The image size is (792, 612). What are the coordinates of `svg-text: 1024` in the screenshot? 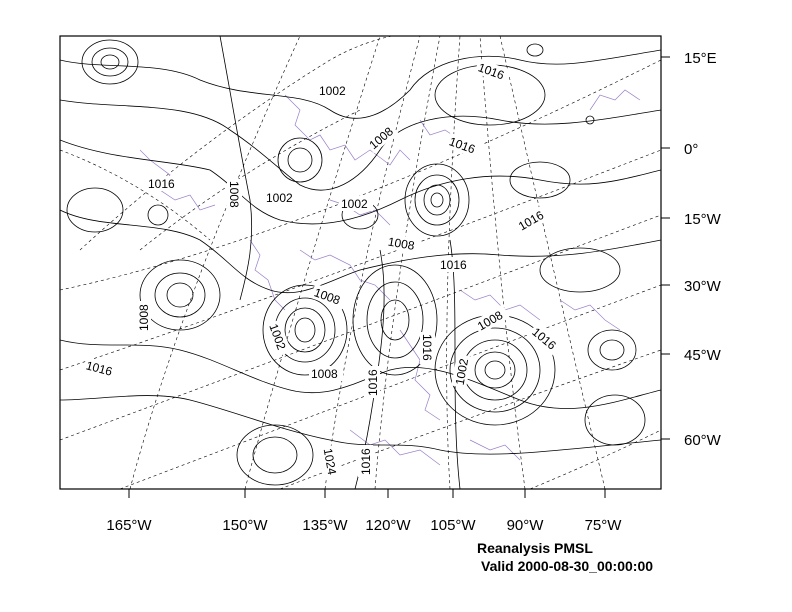 It's located at (330, 461).